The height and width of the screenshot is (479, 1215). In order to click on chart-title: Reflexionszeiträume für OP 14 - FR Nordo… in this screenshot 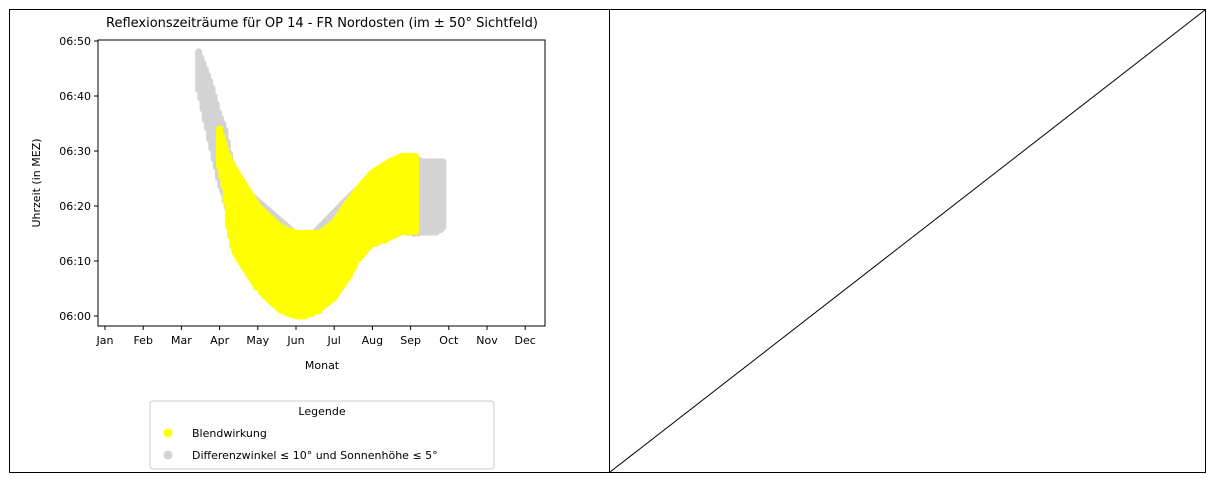, I will do `click(322, 23)`.